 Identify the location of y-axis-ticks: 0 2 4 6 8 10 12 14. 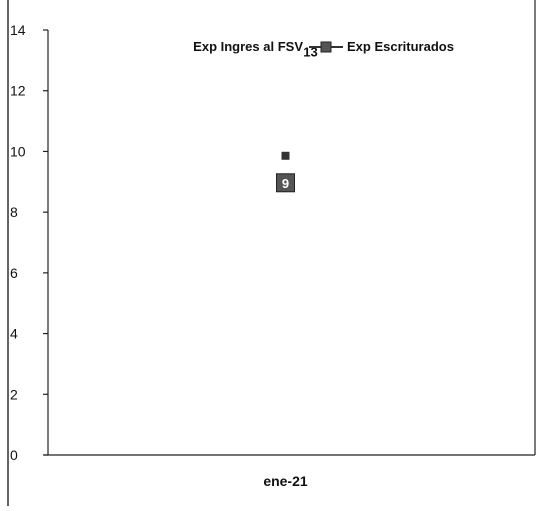
(29, 242).